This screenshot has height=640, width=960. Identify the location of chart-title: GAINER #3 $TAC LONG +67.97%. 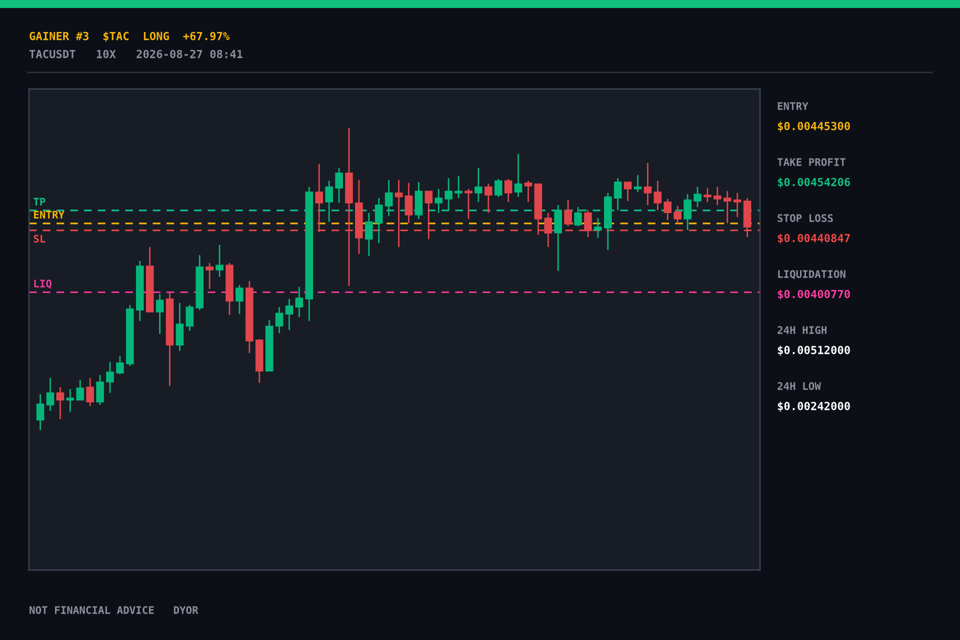
(130, 37).